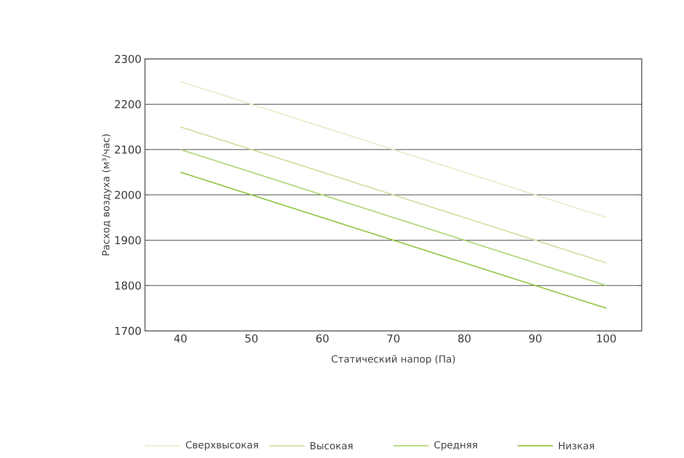 The height and width of the screenshot is (458, 684). Describe the element at coordinates (331, 446) in the screenshot. I see `legend-label: Высокая` at that location.